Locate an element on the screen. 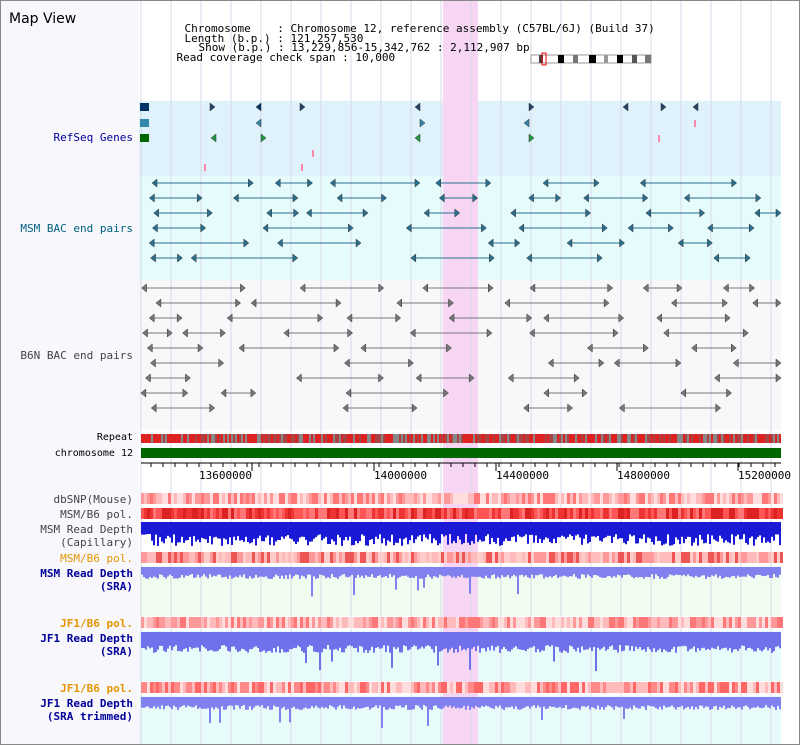 The image size is (800, 745). refseq-genes-label: RefSeq Genes is located at coordinates (93, 137).